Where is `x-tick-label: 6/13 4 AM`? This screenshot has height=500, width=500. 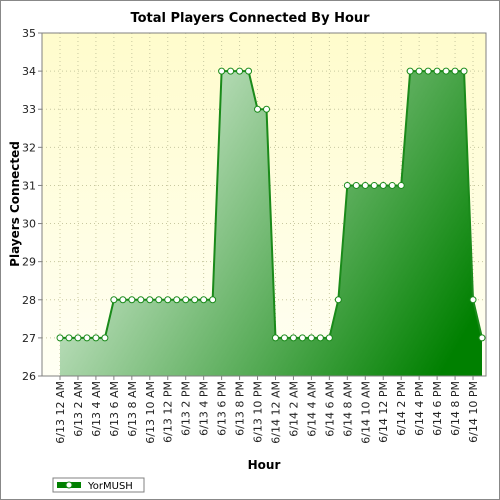 x-tick-label: 6/13 4 AM is located at coordinates (96, 409).